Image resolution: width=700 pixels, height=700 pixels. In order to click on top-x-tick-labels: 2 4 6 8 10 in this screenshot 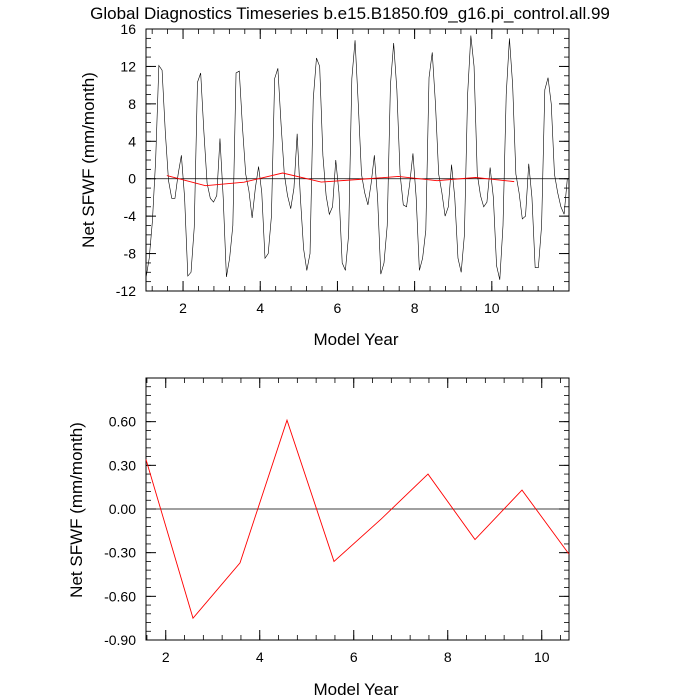, I will do `click(339, 308)`.